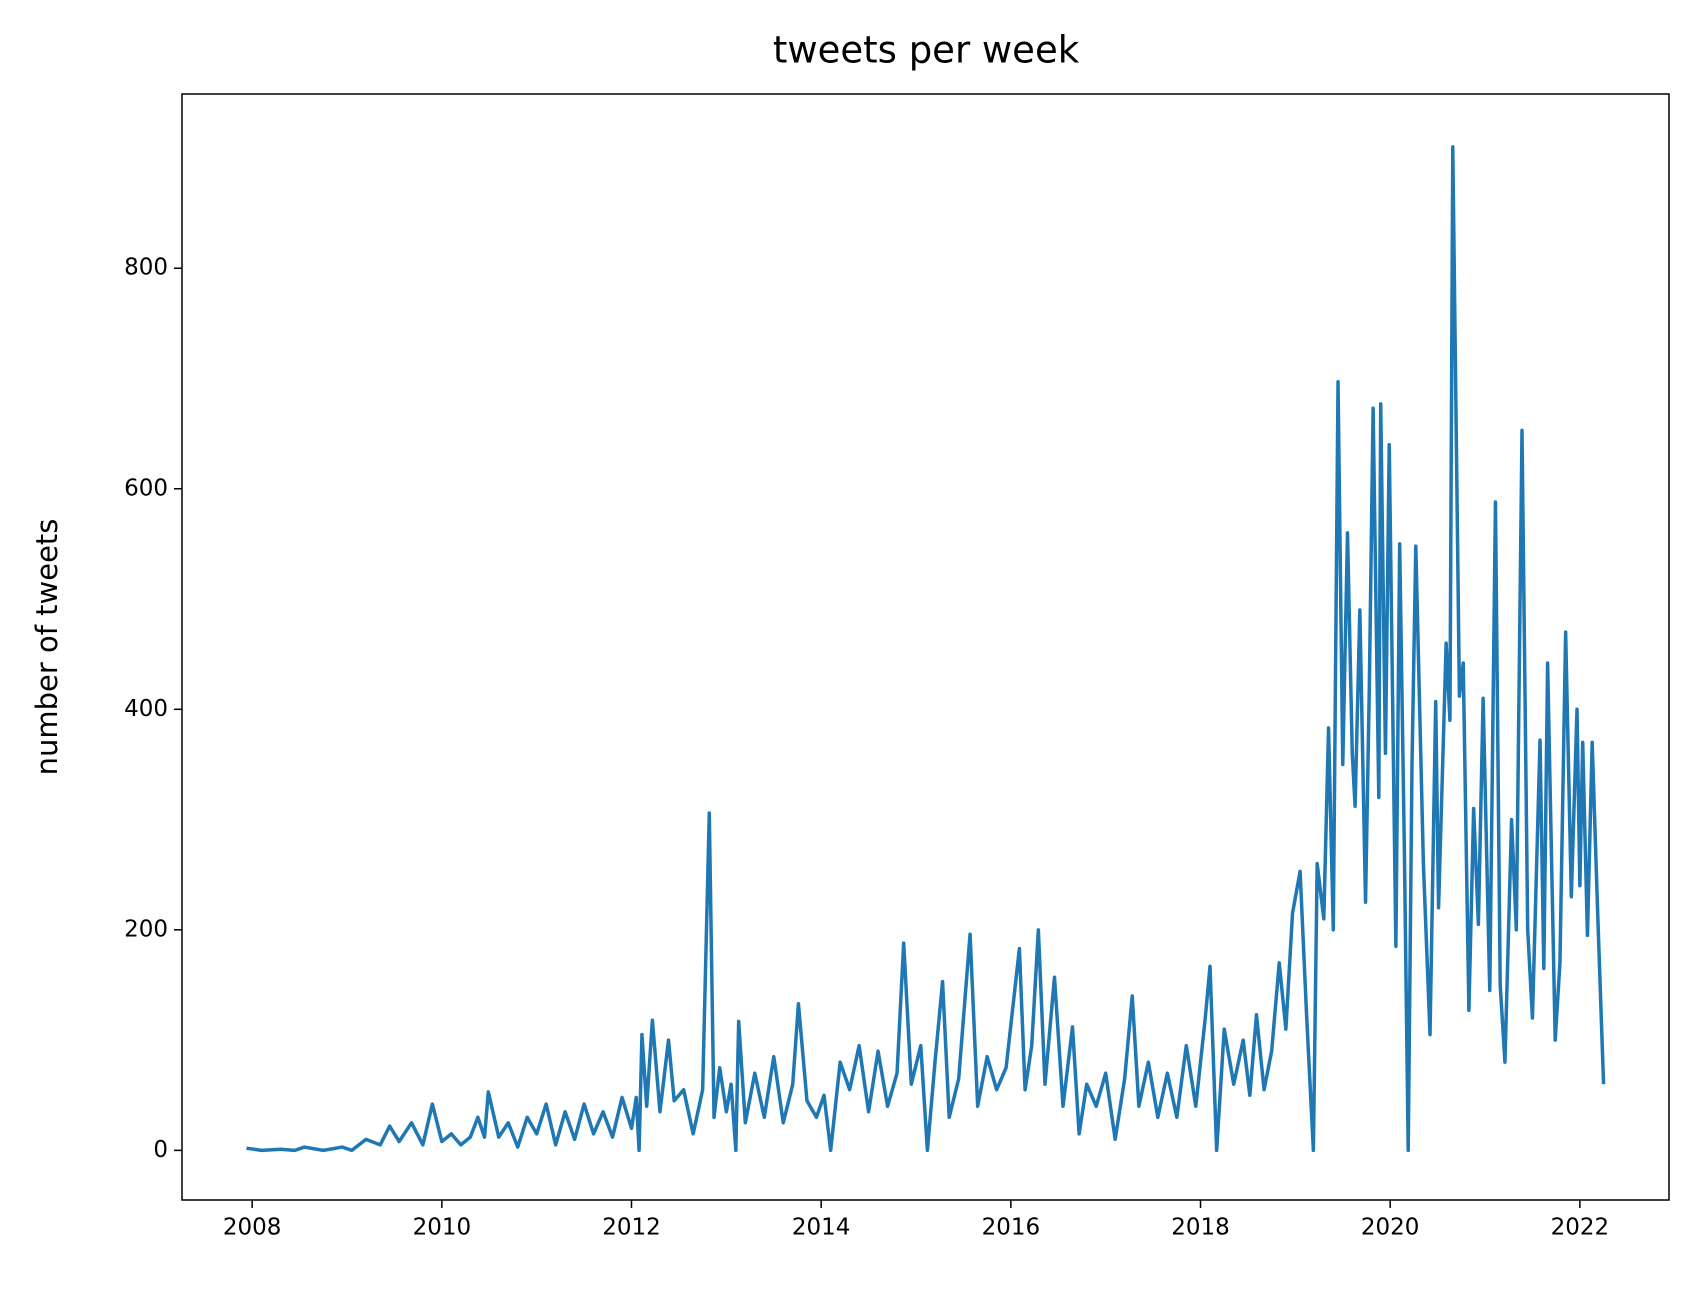 This screenshot has width=1699, height=1297. What do you see at coordinates (442, 1228) in the screenshot?
I see `x-tick-label: 2010` at bounding box center [442, 1228].